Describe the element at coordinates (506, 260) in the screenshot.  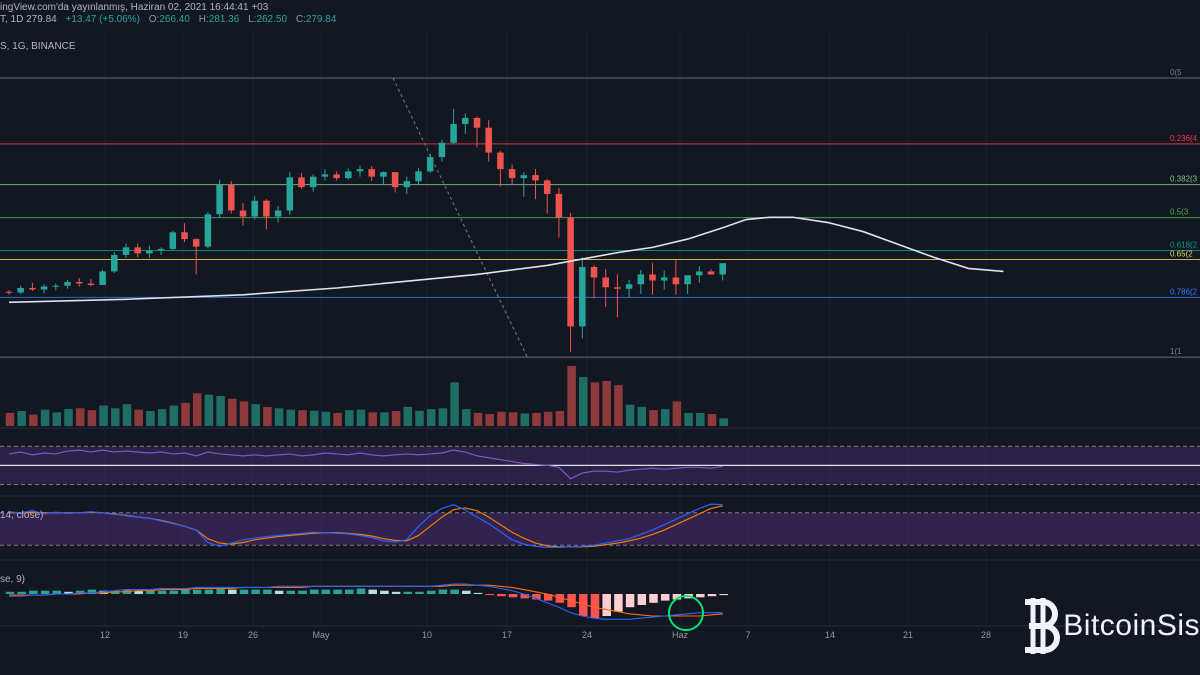
I see `moving-average-line` at that location.